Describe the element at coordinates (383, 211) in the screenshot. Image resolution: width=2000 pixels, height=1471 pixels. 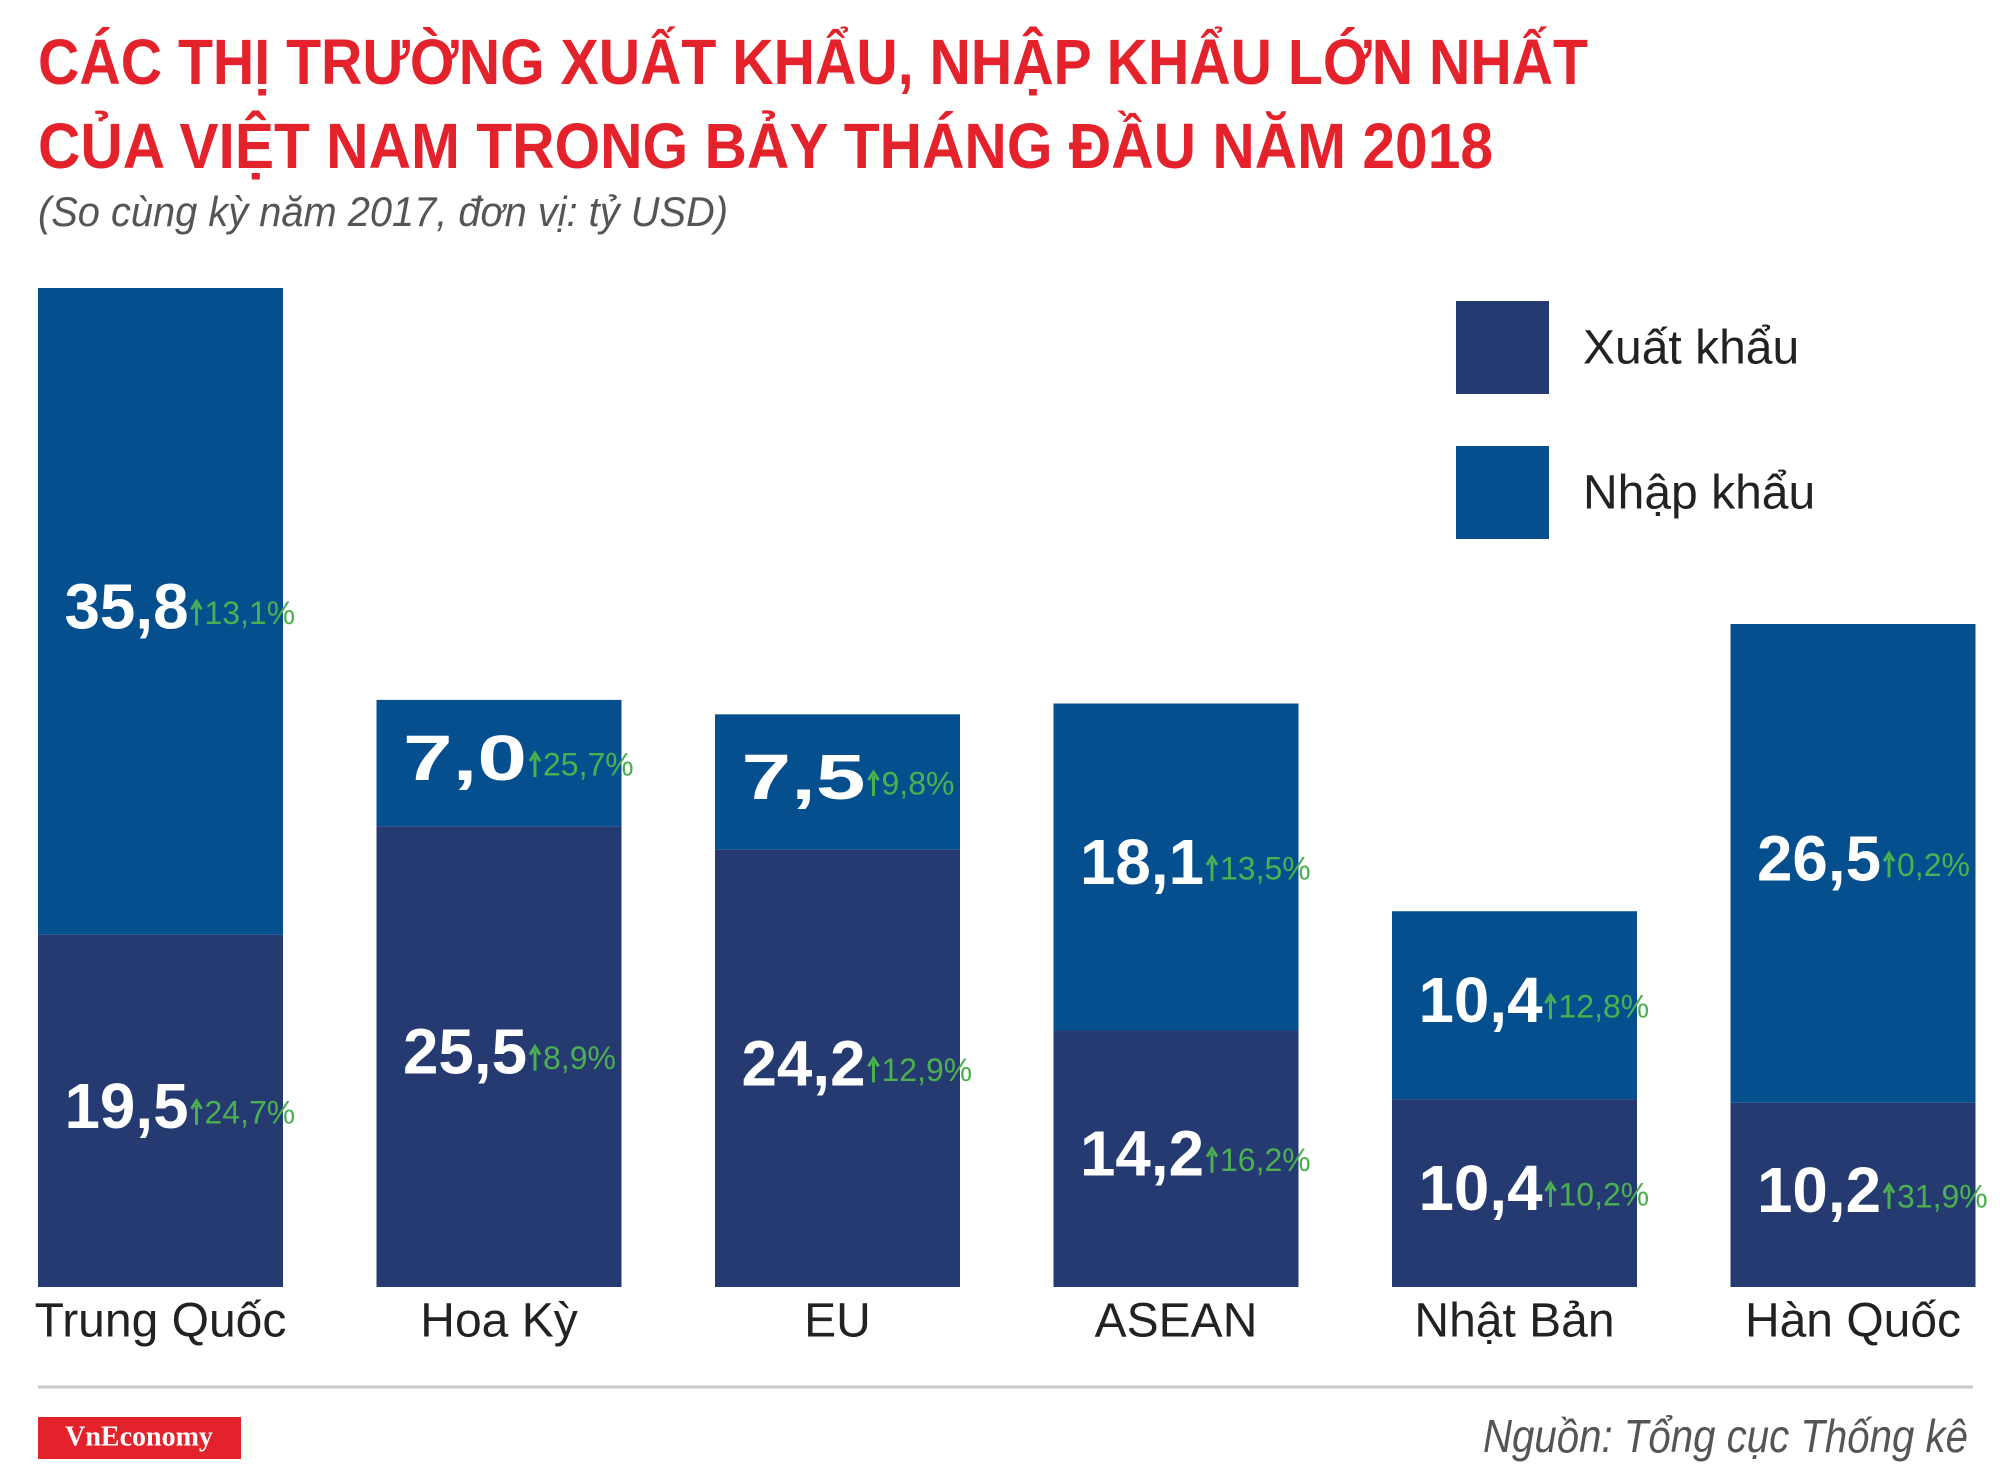
I see `chart-subtitle: (So cùng kỳ năm 2017, đơn vị: tỷ USD)` at that location.